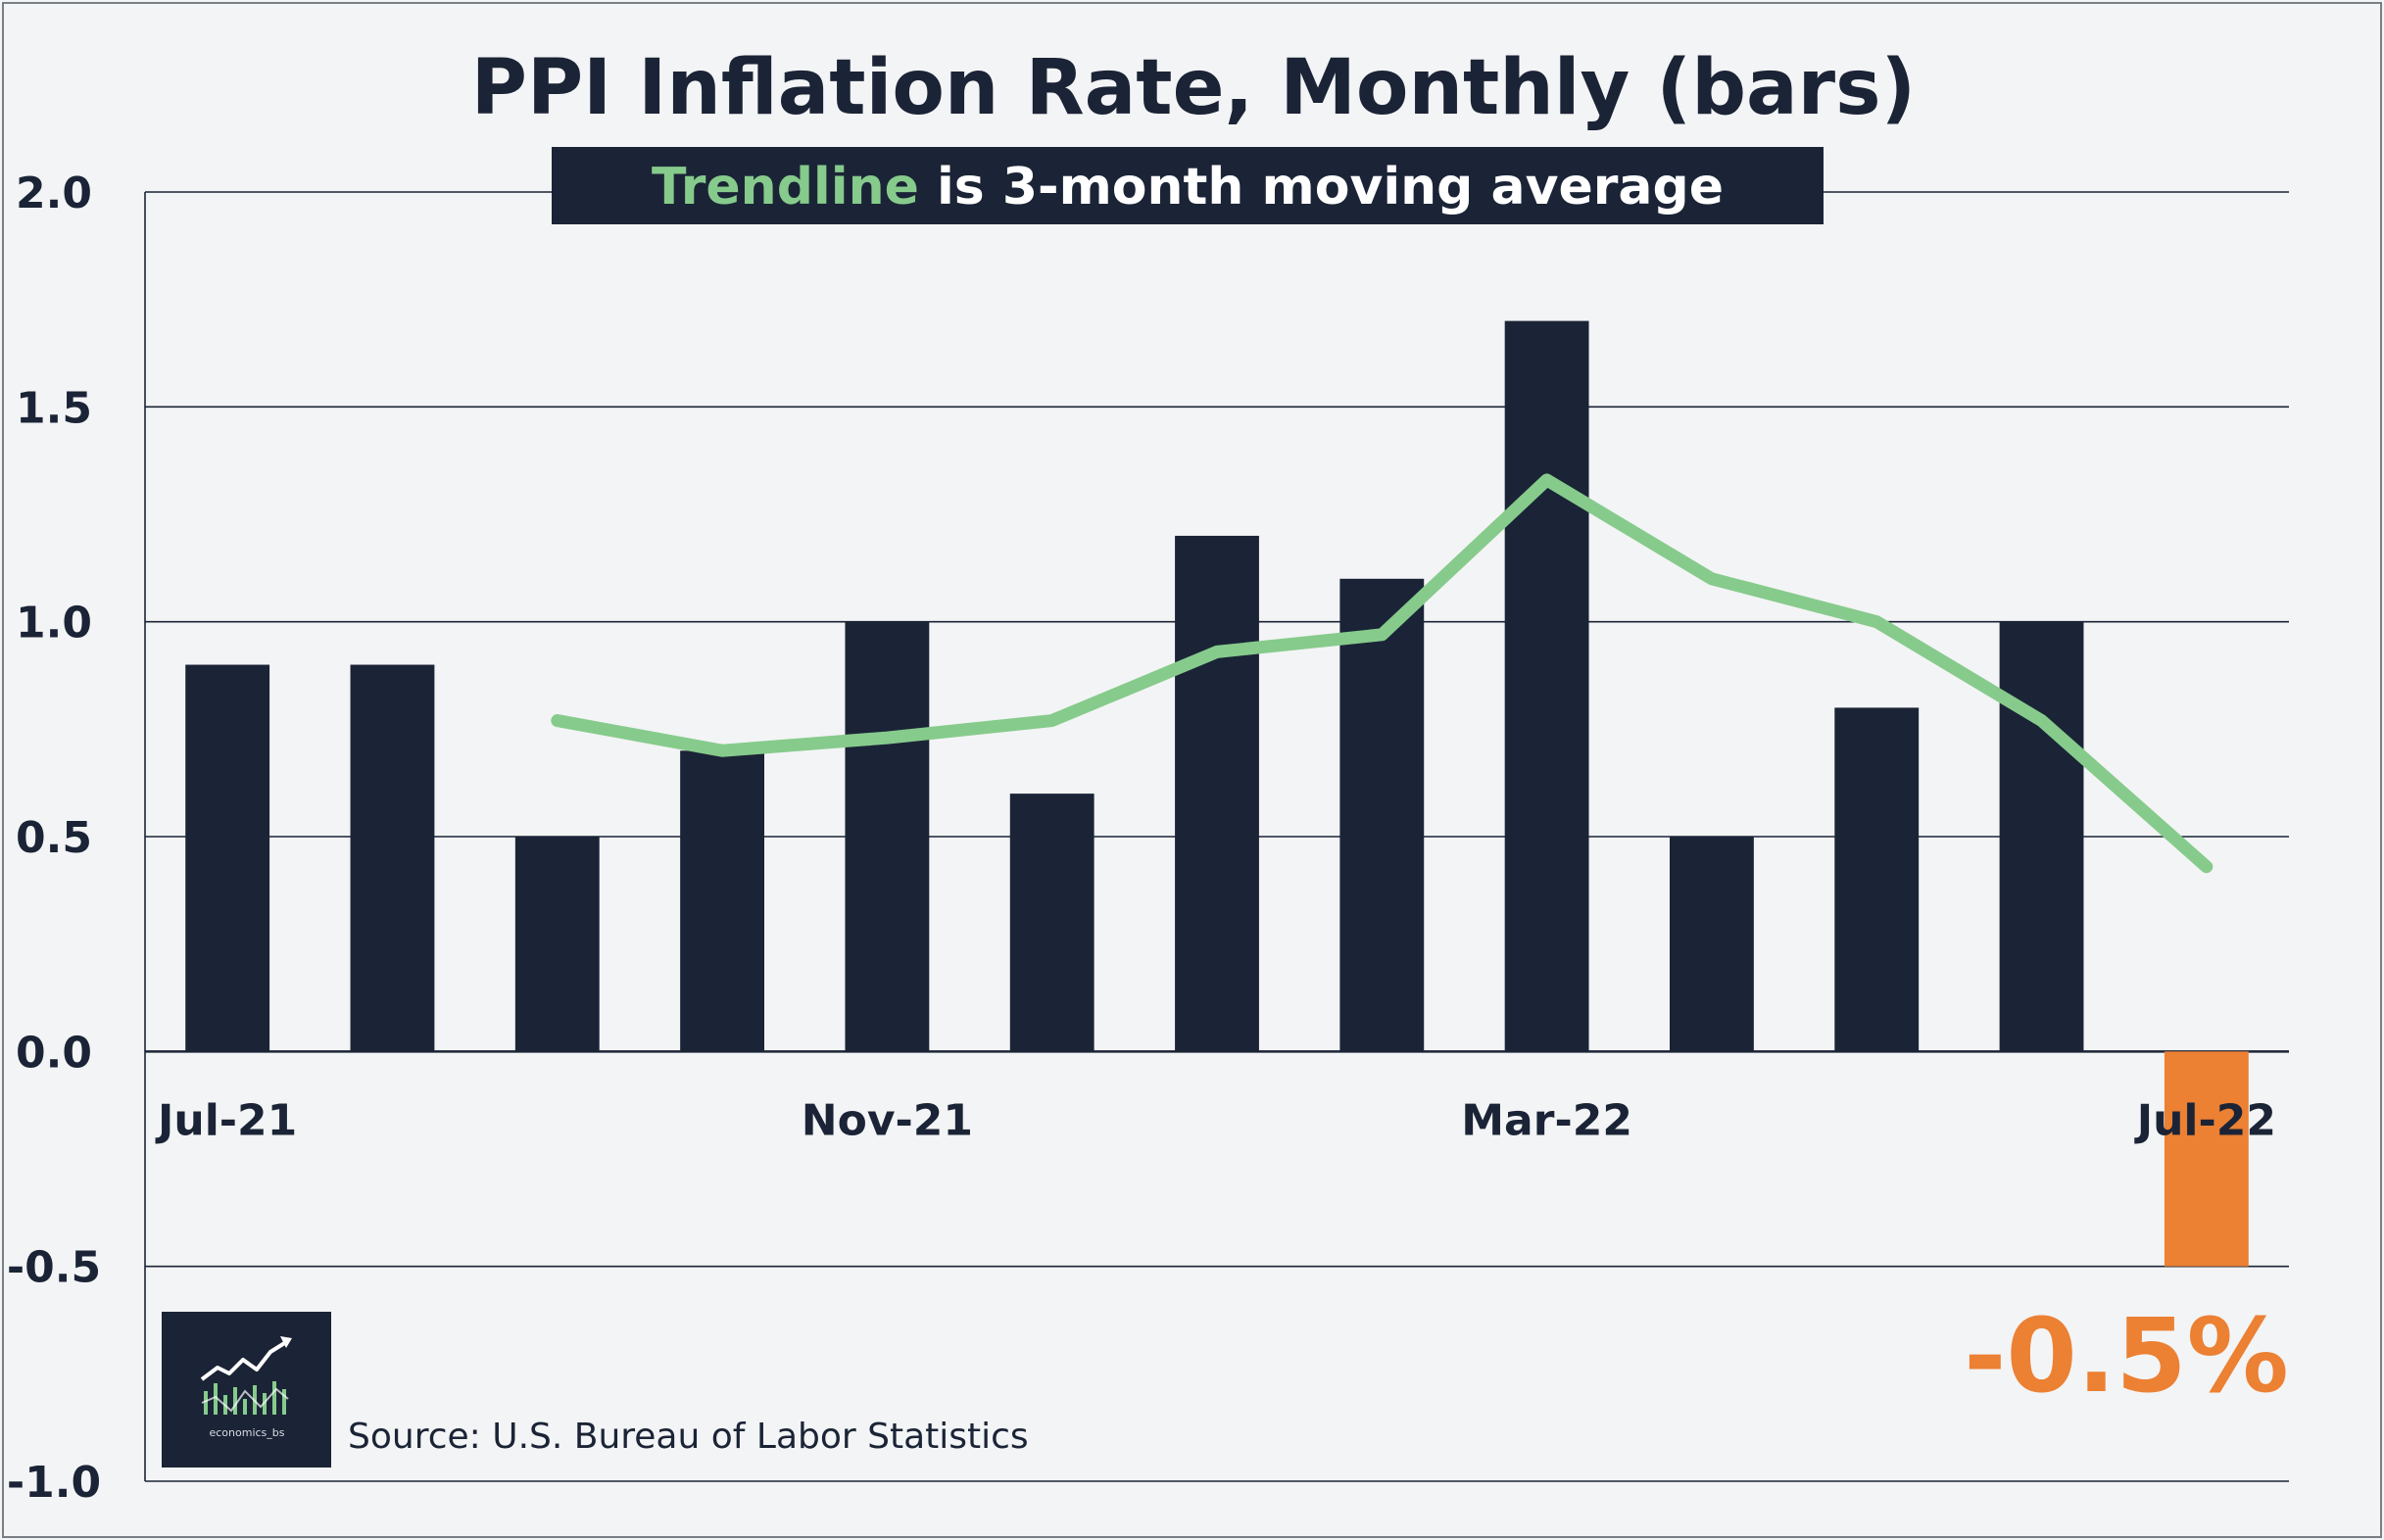  Describe the element at coordinates (246, 1433) in the screenshot. I see `logo-label: economics_bs` at that location.